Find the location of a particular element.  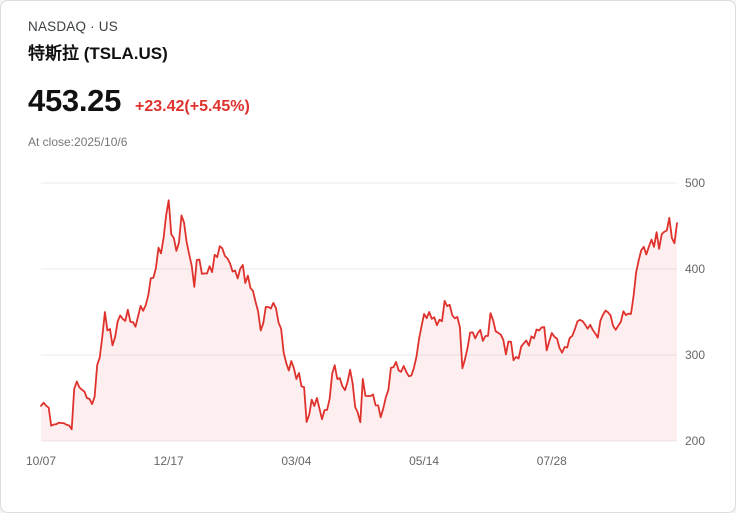

price-row: 453.25 +23.42(+5.45%) is located at coordinates (367, 102).